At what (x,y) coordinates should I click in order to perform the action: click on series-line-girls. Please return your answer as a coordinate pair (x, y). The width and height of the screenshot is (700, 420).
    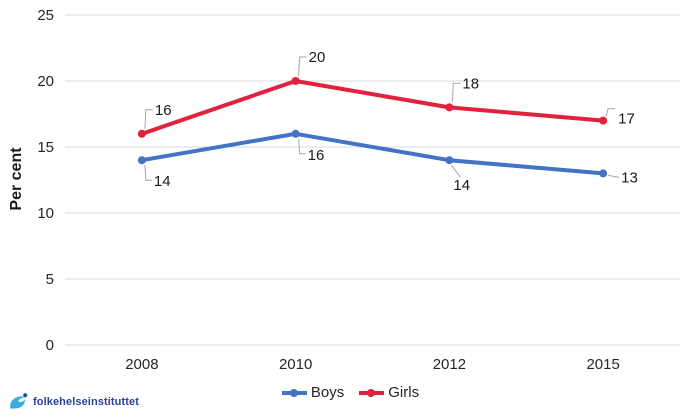
    Looking at the image, I should click on (372, 107).